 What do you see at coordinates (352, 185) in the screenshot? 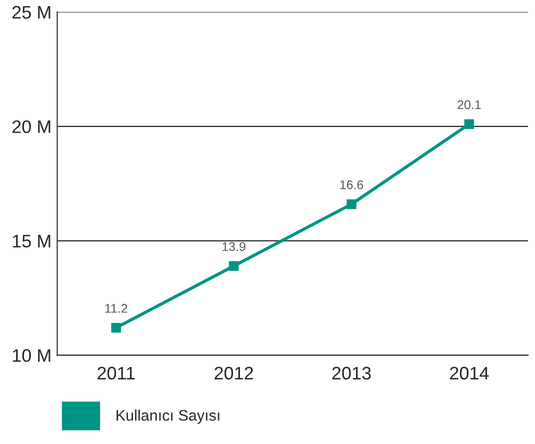
I see `data-label: 16.6` at bounding box center [352, 185].